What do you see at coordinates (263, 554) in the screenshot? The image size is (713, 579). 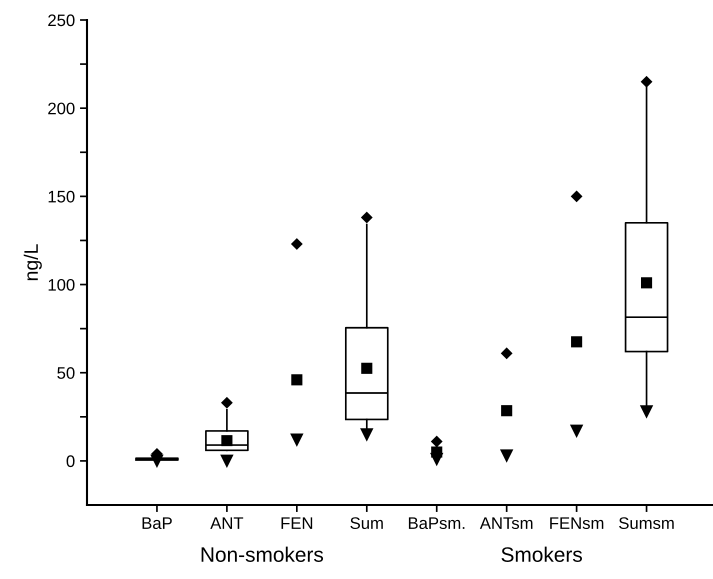 I see `text: Non-smokers` at bounding box center [263, 554].